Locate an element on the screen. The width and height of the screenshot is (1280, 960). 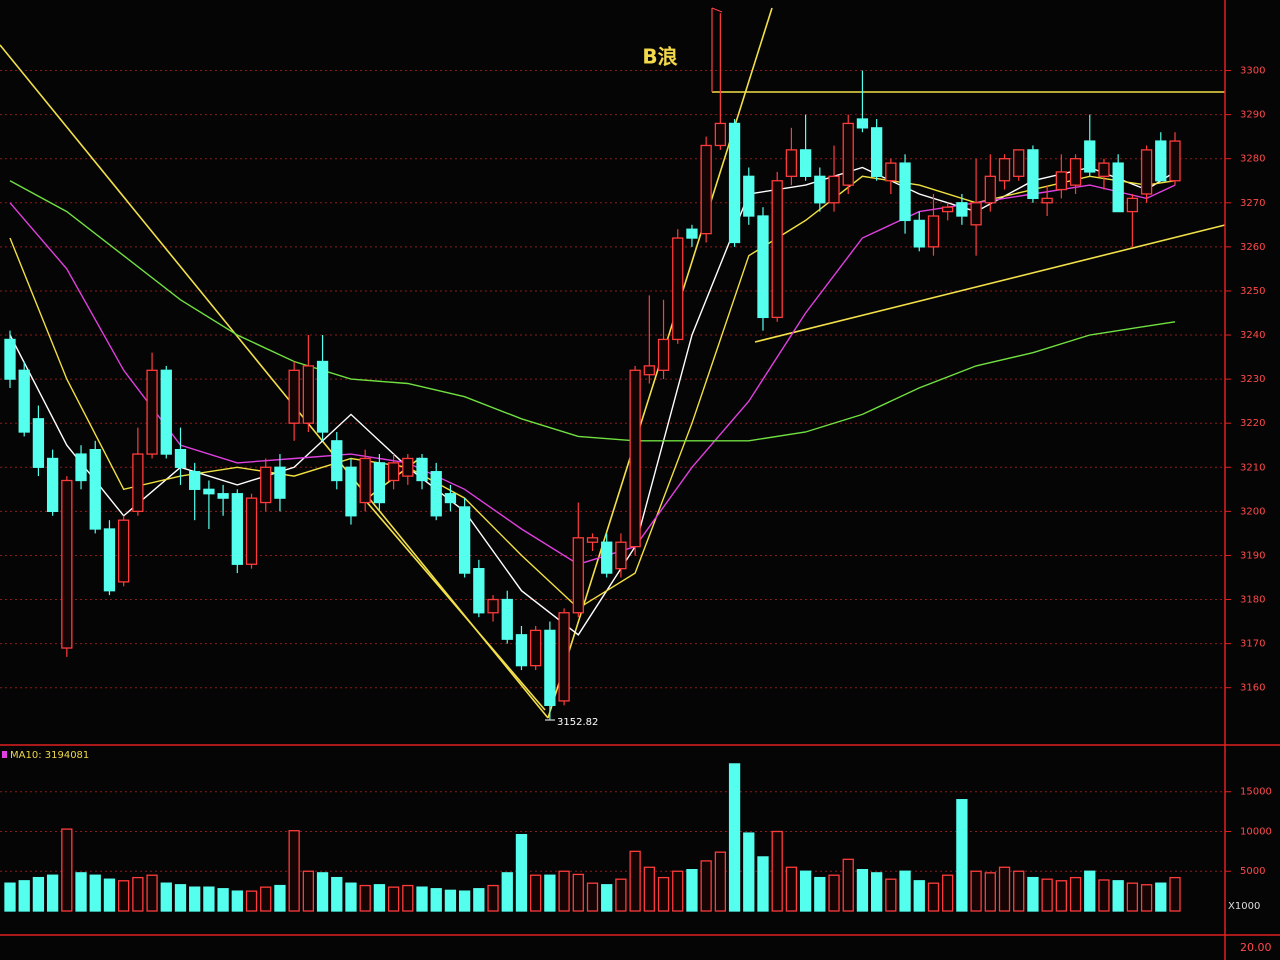
y-tick-label: 15000 is located at coordinates (1256, 792).